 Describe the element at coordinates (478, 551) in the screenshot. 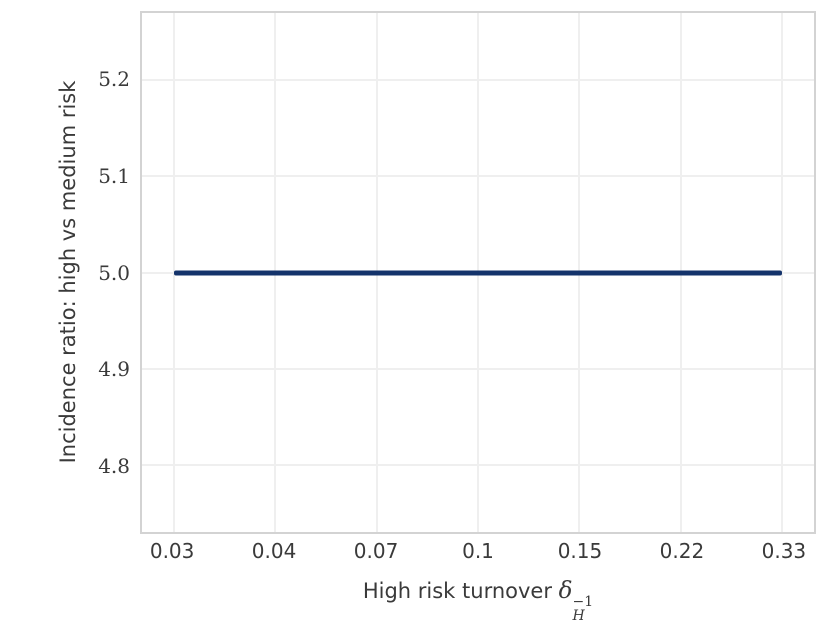

I see `x-tick-label: 0.1` at that location.